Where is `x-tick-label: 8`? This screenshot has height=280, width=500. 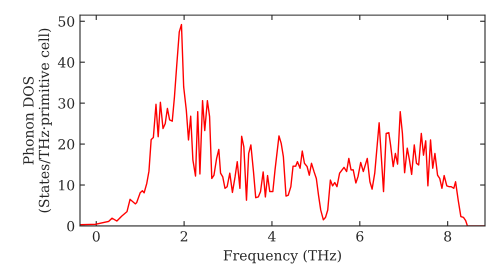 x-tick-label: 8 is located at coordinates (448, 236).